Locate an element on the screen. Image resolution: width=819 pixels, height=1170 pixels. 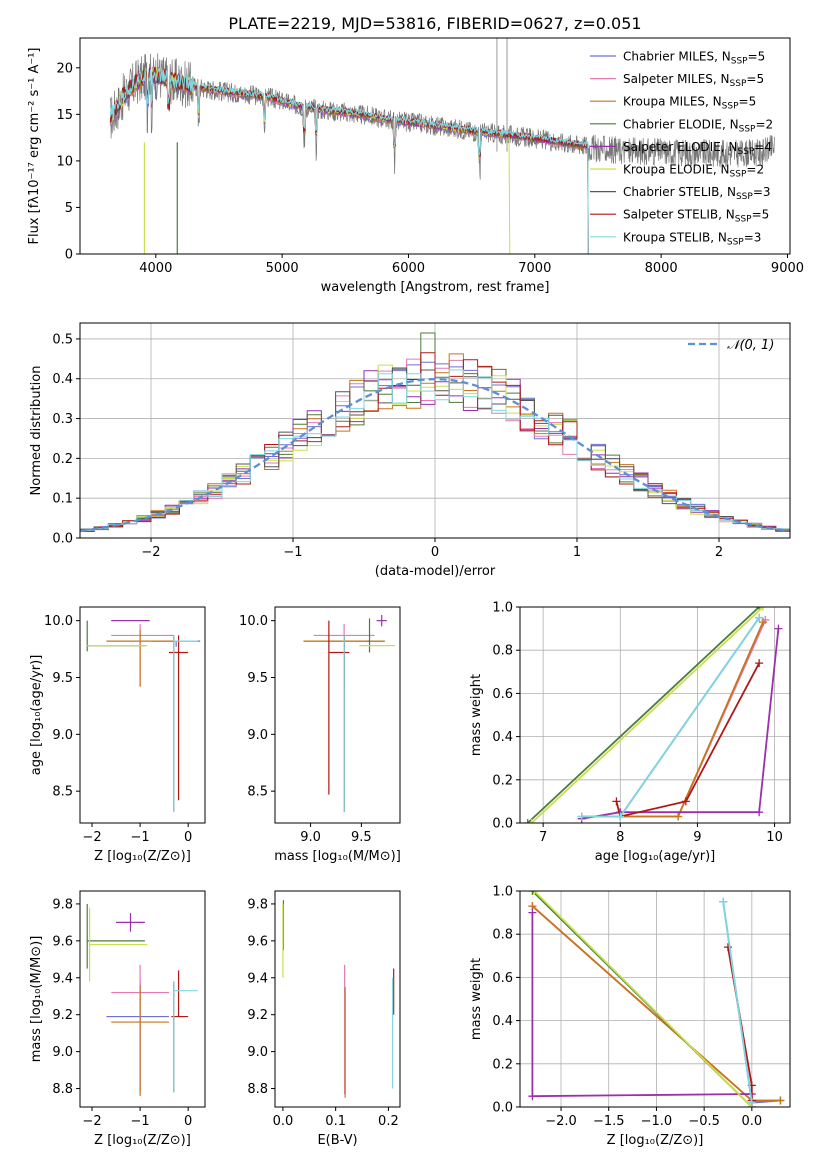
weight_vs_Z-xtick-label: −0.5 is located at coordinates (704, 1121).